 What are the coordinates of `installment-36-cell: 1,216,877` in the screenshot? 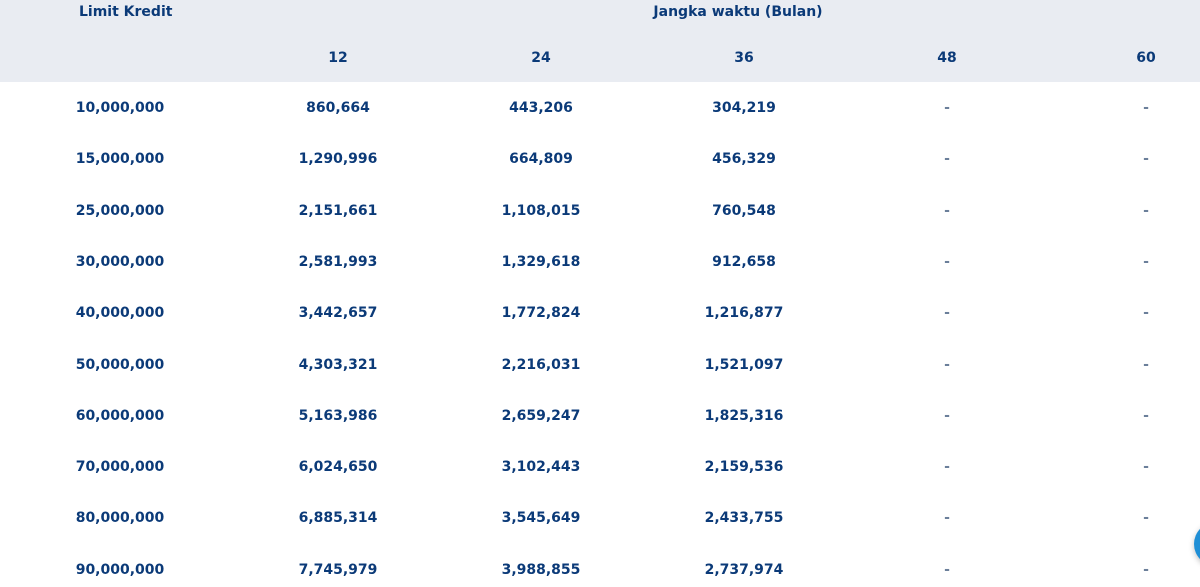 It's located at (744, 313).